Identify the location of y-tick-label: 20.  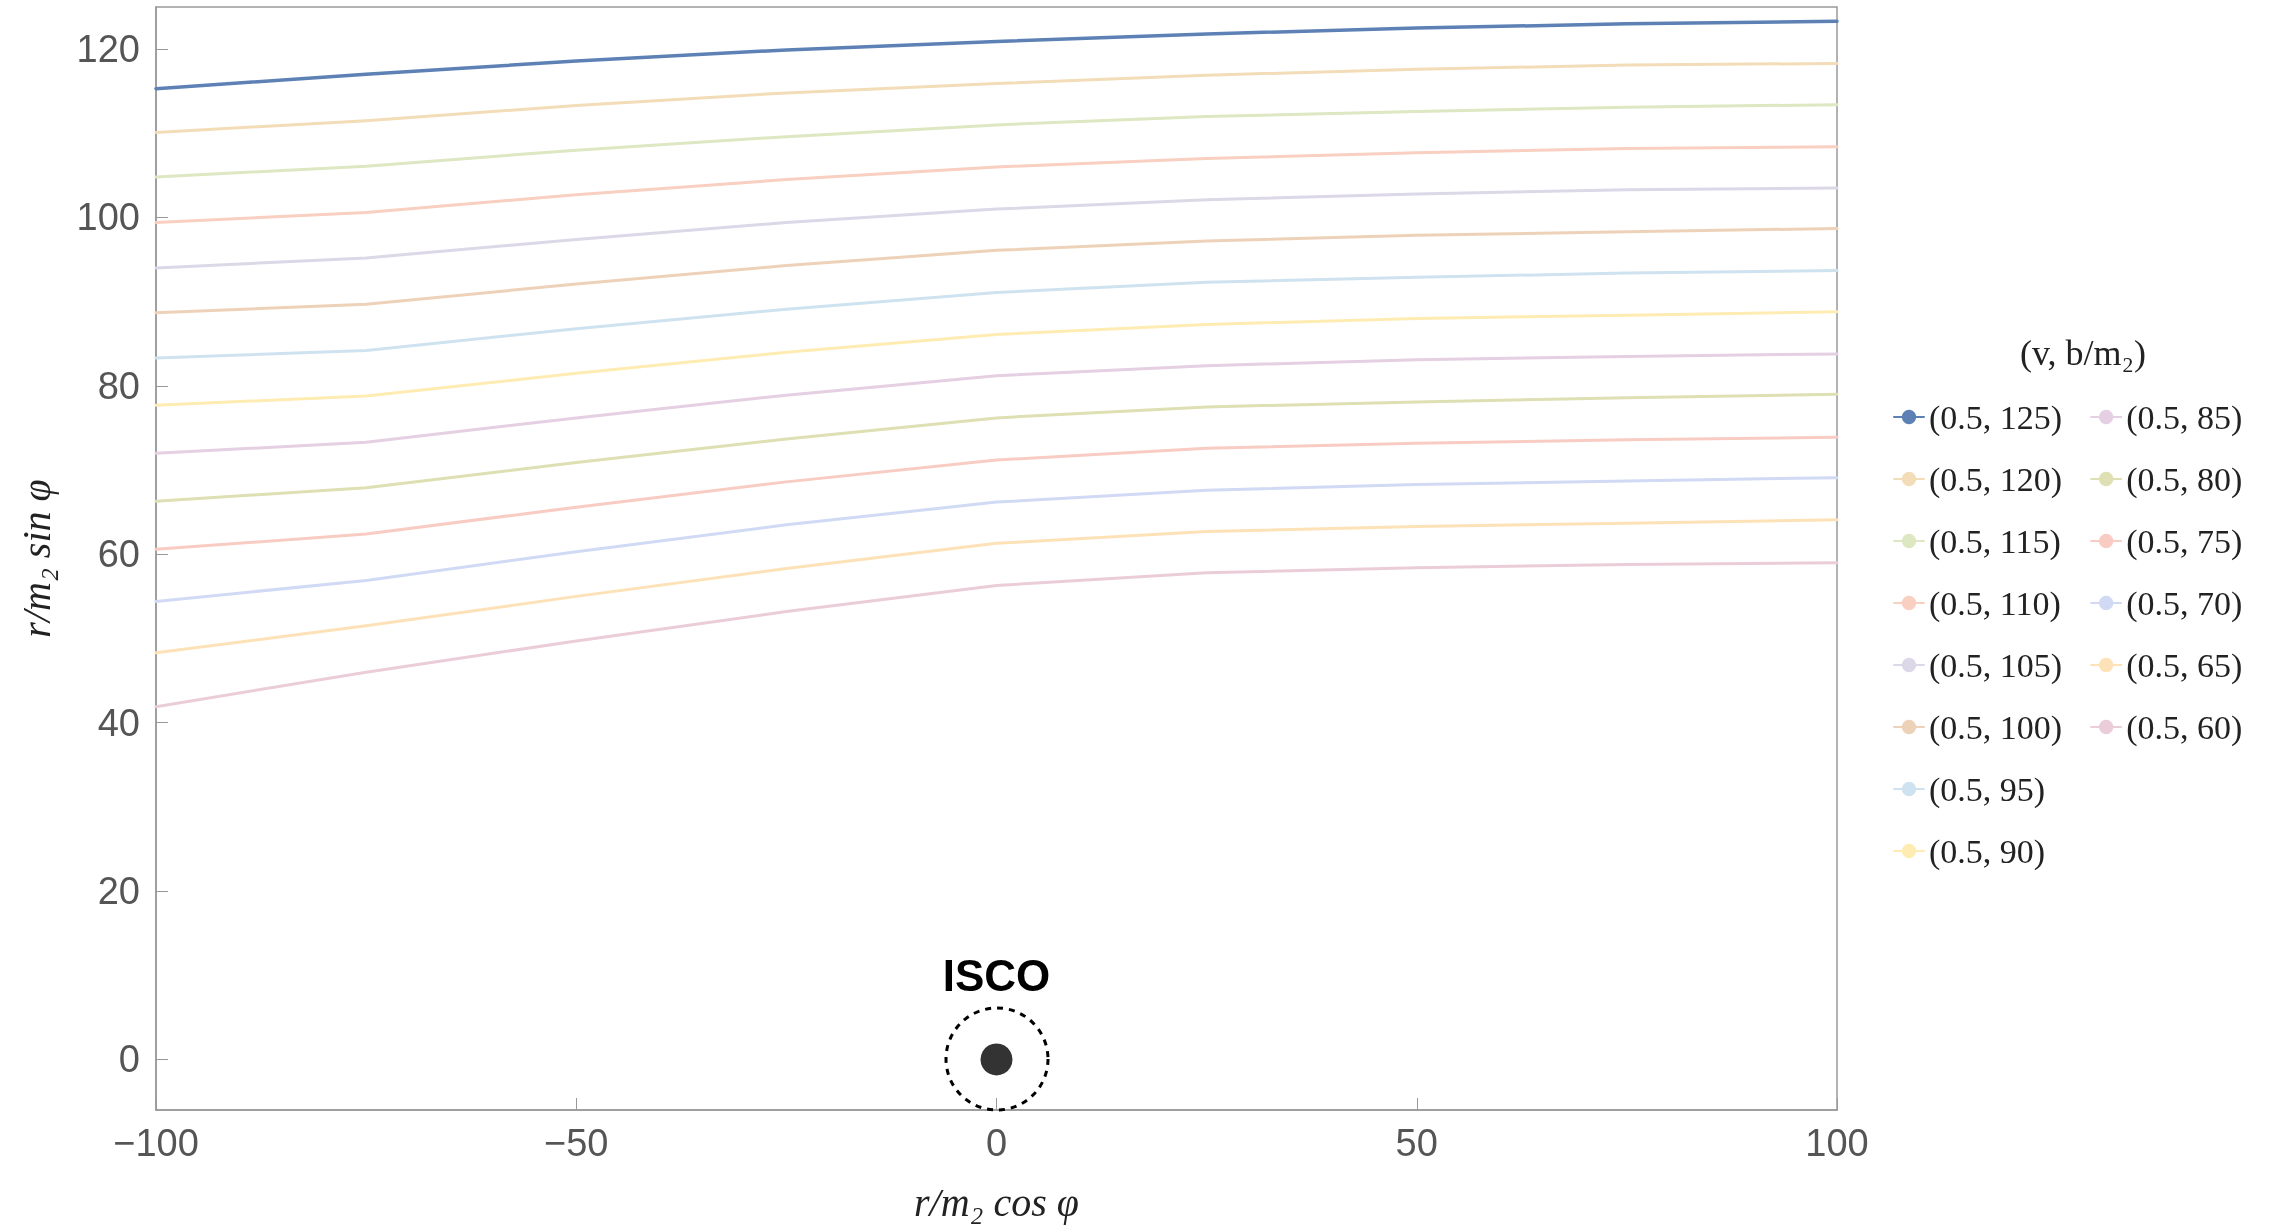
(118, 891).